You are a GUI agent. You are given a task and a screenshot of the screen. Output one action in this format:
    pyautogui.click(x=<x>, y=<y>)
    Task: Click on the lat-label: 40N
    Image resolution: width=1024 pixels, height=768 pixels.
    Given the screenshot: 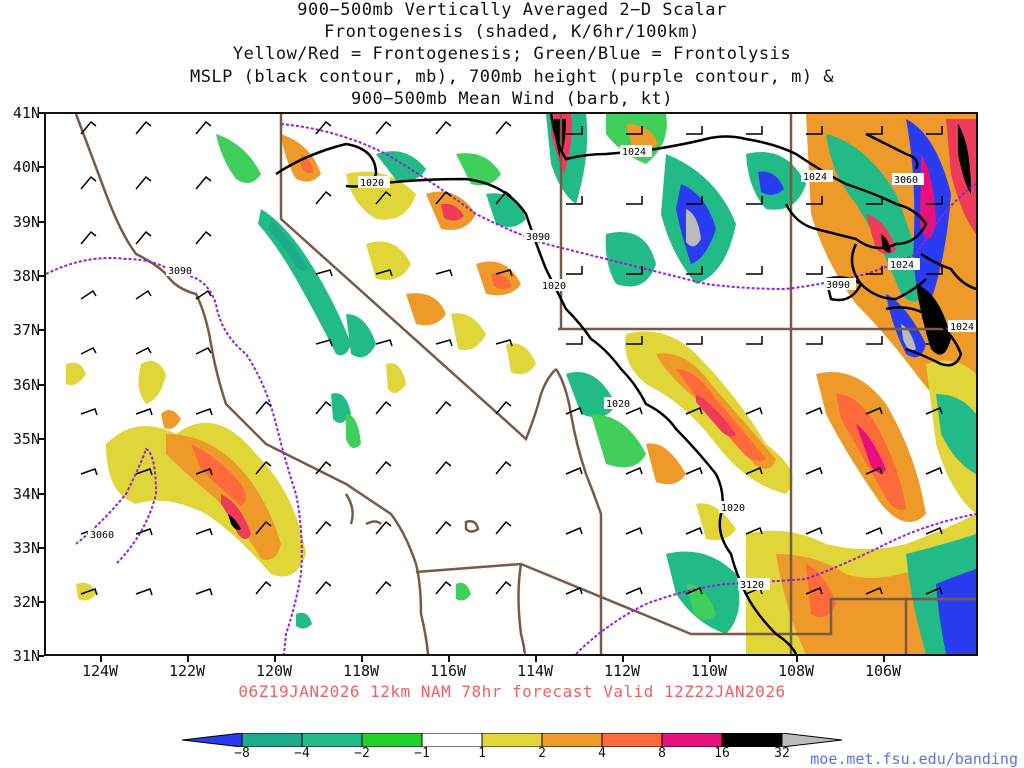 What is the action you would take?
    pyautogui.click(x=26, y=167)
    